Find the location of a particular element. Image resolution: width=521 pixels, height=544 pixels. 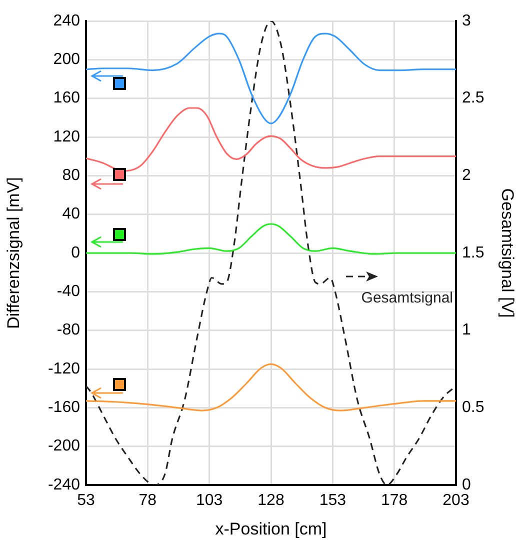

y-tick-label: 80 is located at coordinates (71, 175).